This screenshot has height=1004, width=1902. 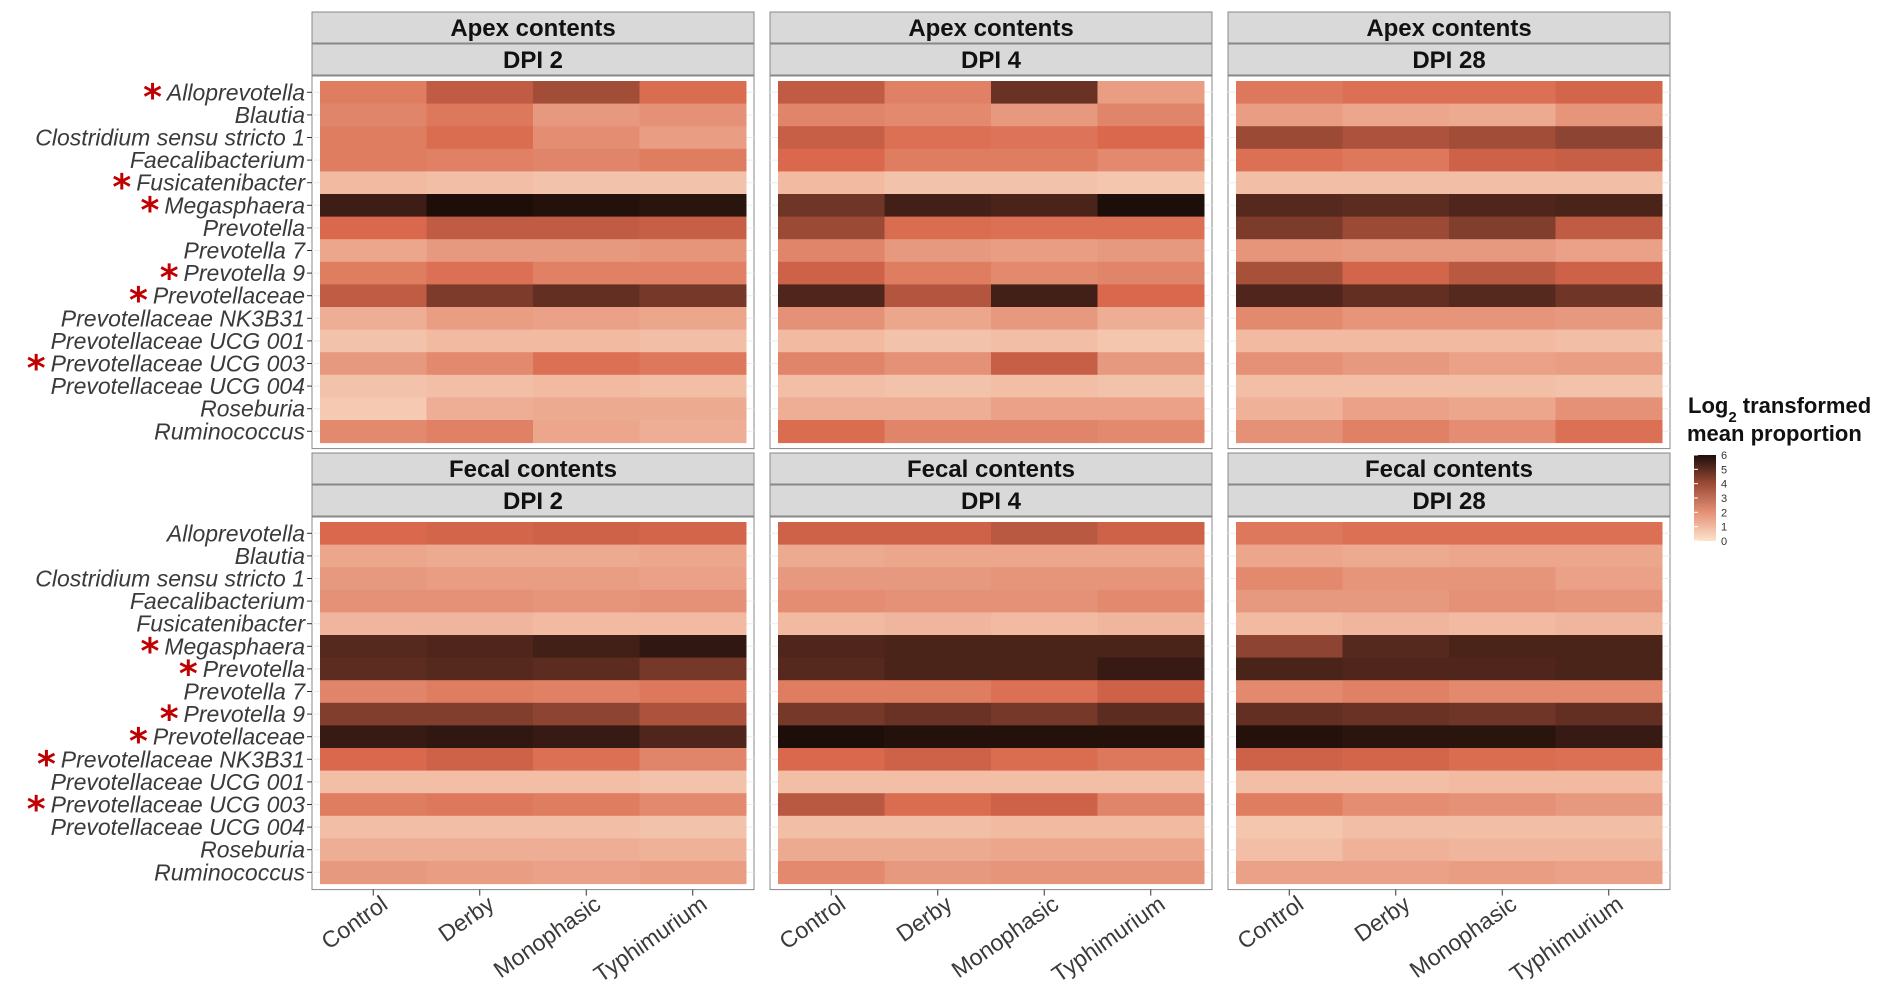 What do you see at coordinates (252, 409) in the screenshot?
I see `genus-label: Roseburia` at bounding box center [252, 409].